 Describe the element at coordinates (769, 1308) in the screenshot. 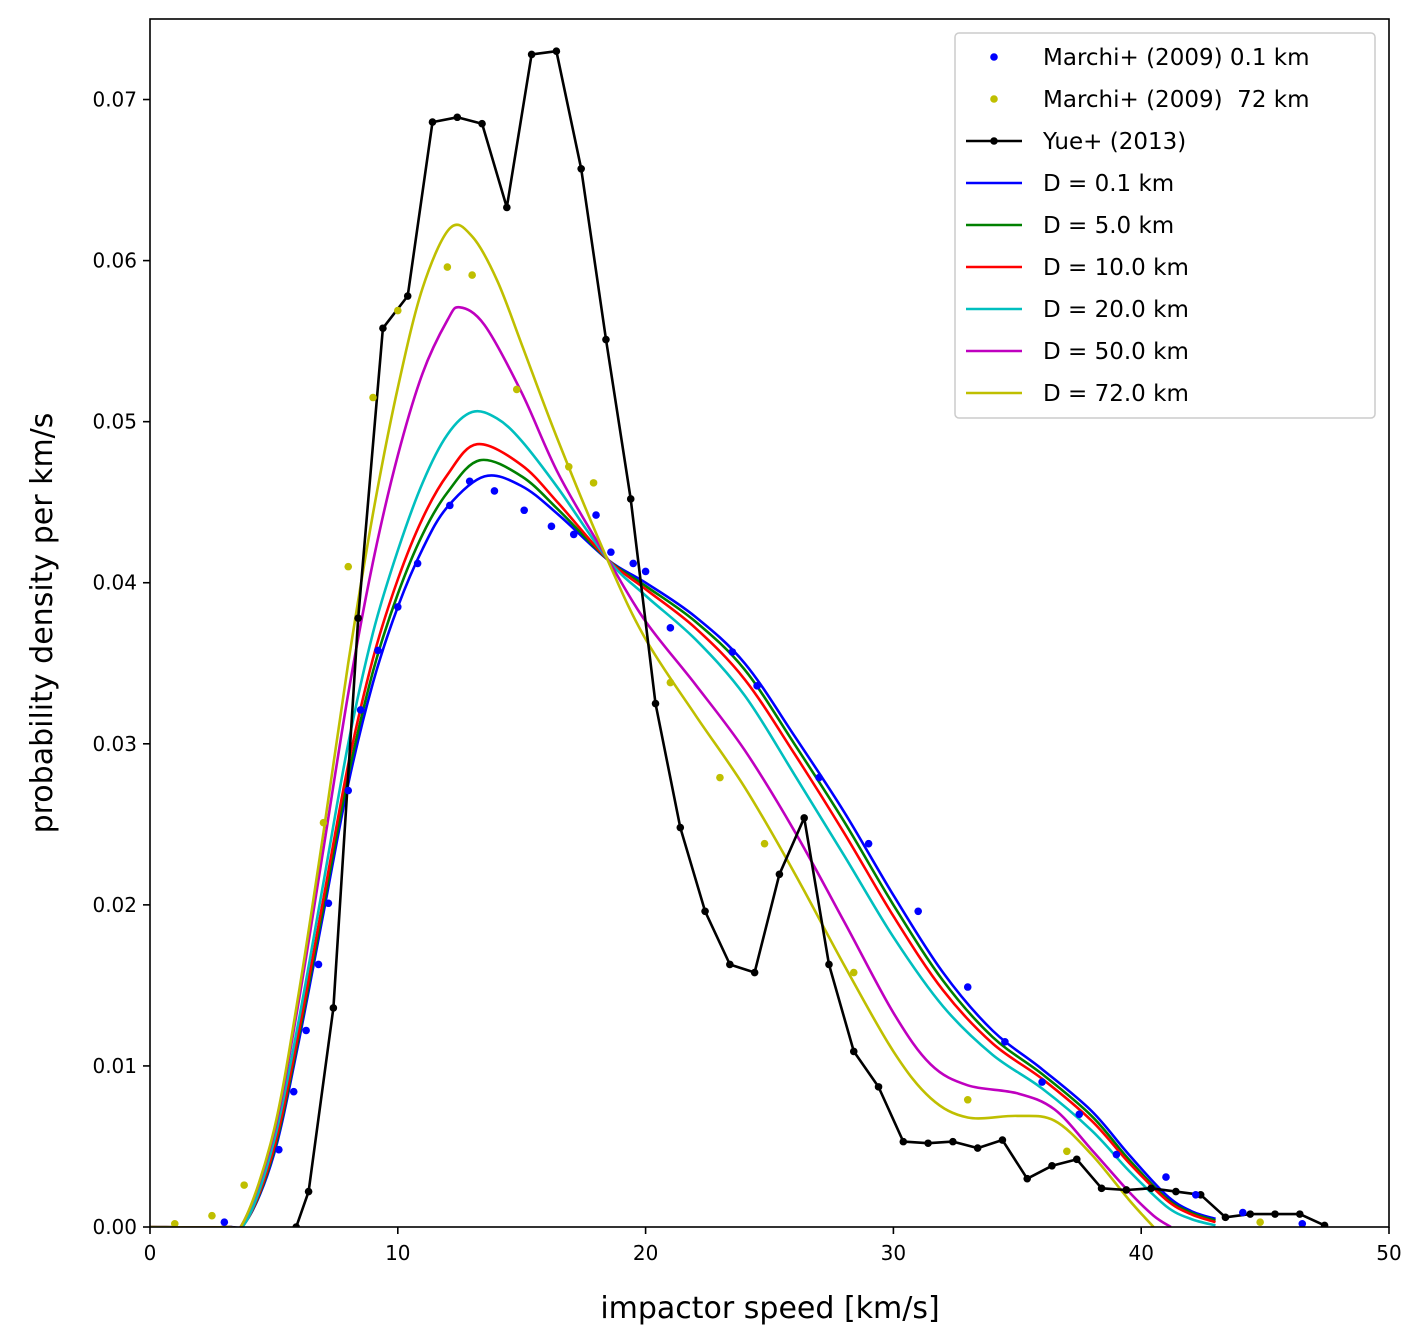

I see `x-axis-label: impactor speed [km/s]` at that location.